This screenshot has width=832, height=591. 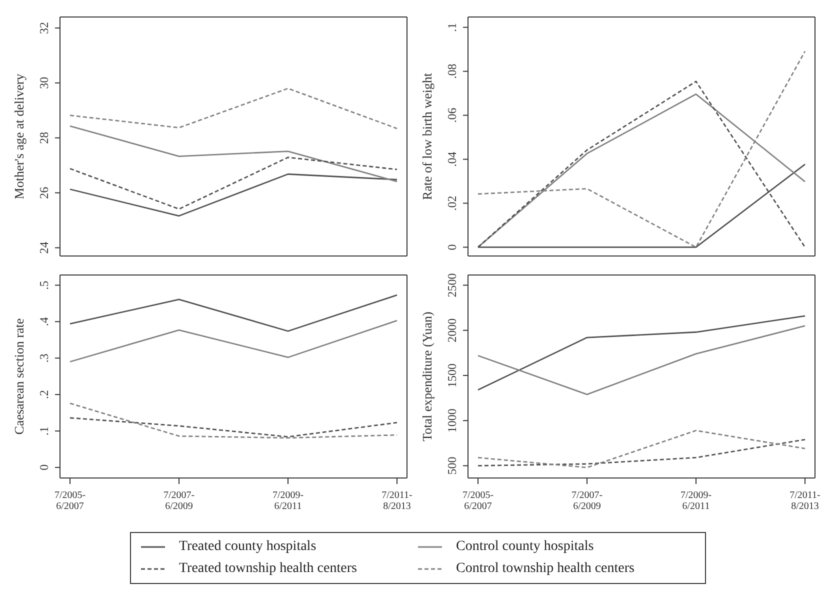 I want to click on y-tick-label: 500, so click(x=452, y=465).